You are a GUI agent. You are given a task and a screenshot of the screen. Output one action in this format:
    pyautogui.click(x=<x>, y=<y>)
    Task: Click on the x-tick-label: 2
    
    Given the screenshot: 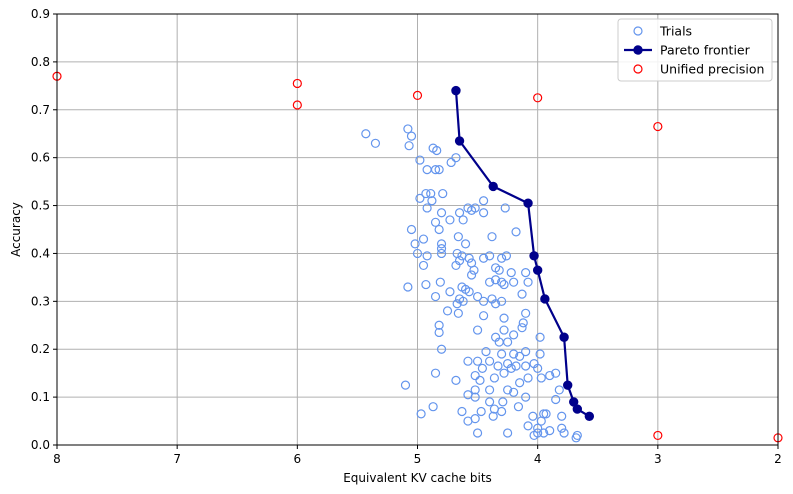 What is the action you would take?
    pyautogui.click(x=778, y=459)
    